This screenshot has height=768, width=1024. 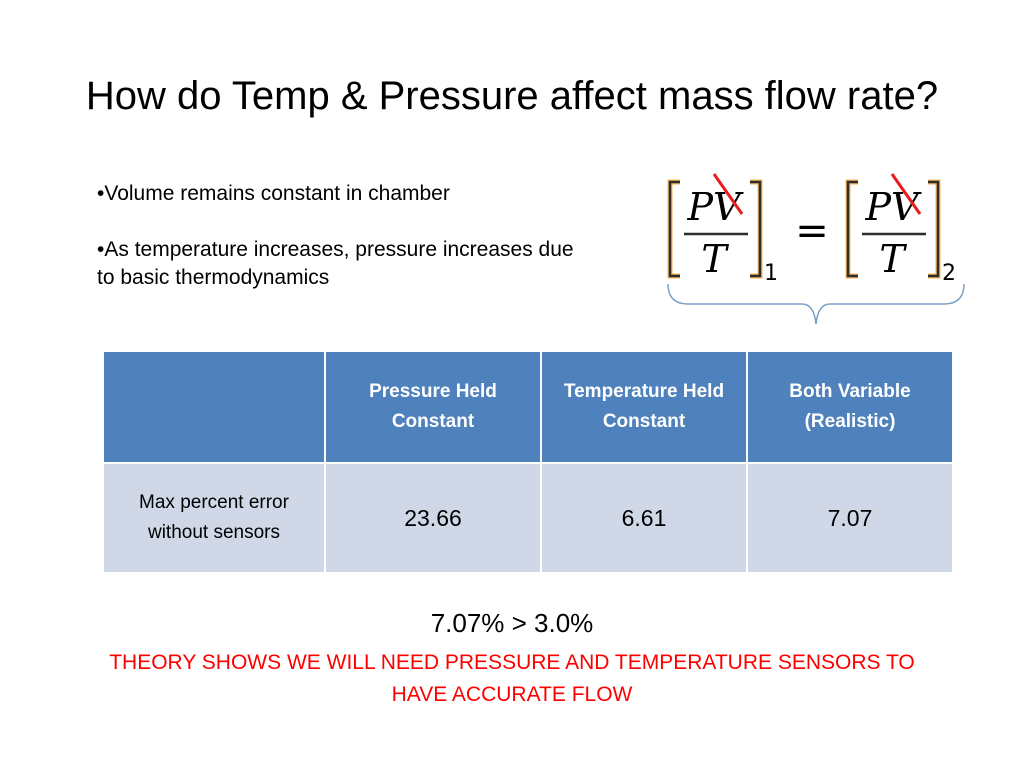 I want to click on left-close-bracket-highlight, so click(x=756, y=229).